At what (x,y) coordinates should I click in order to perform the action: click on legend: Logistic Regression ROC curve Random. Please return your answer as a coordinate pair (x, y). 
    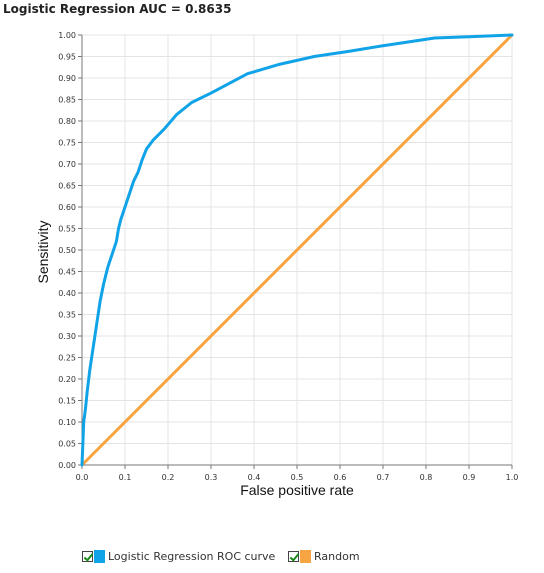
    Looking at the image, I should click on (272, 557).